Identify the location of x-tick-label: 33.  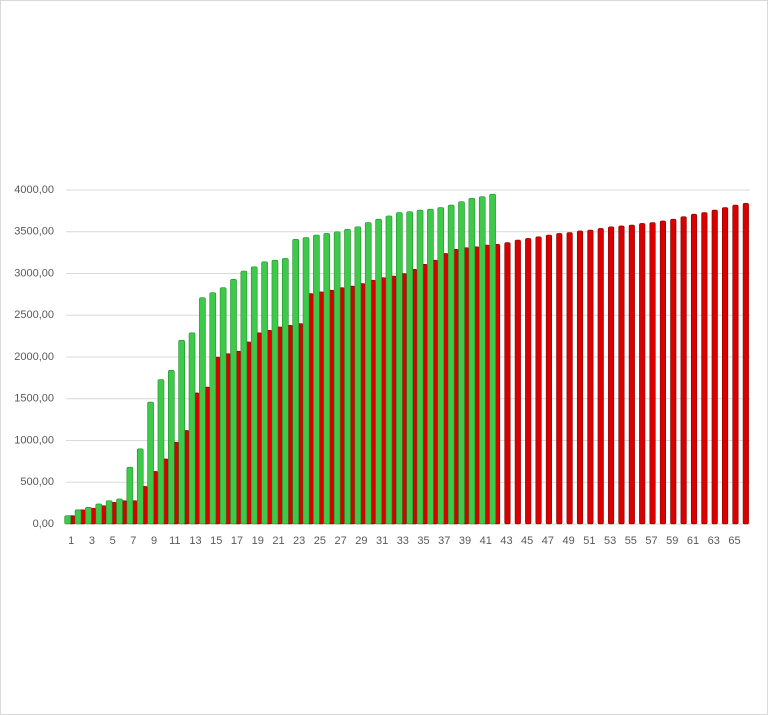
(403, 541).